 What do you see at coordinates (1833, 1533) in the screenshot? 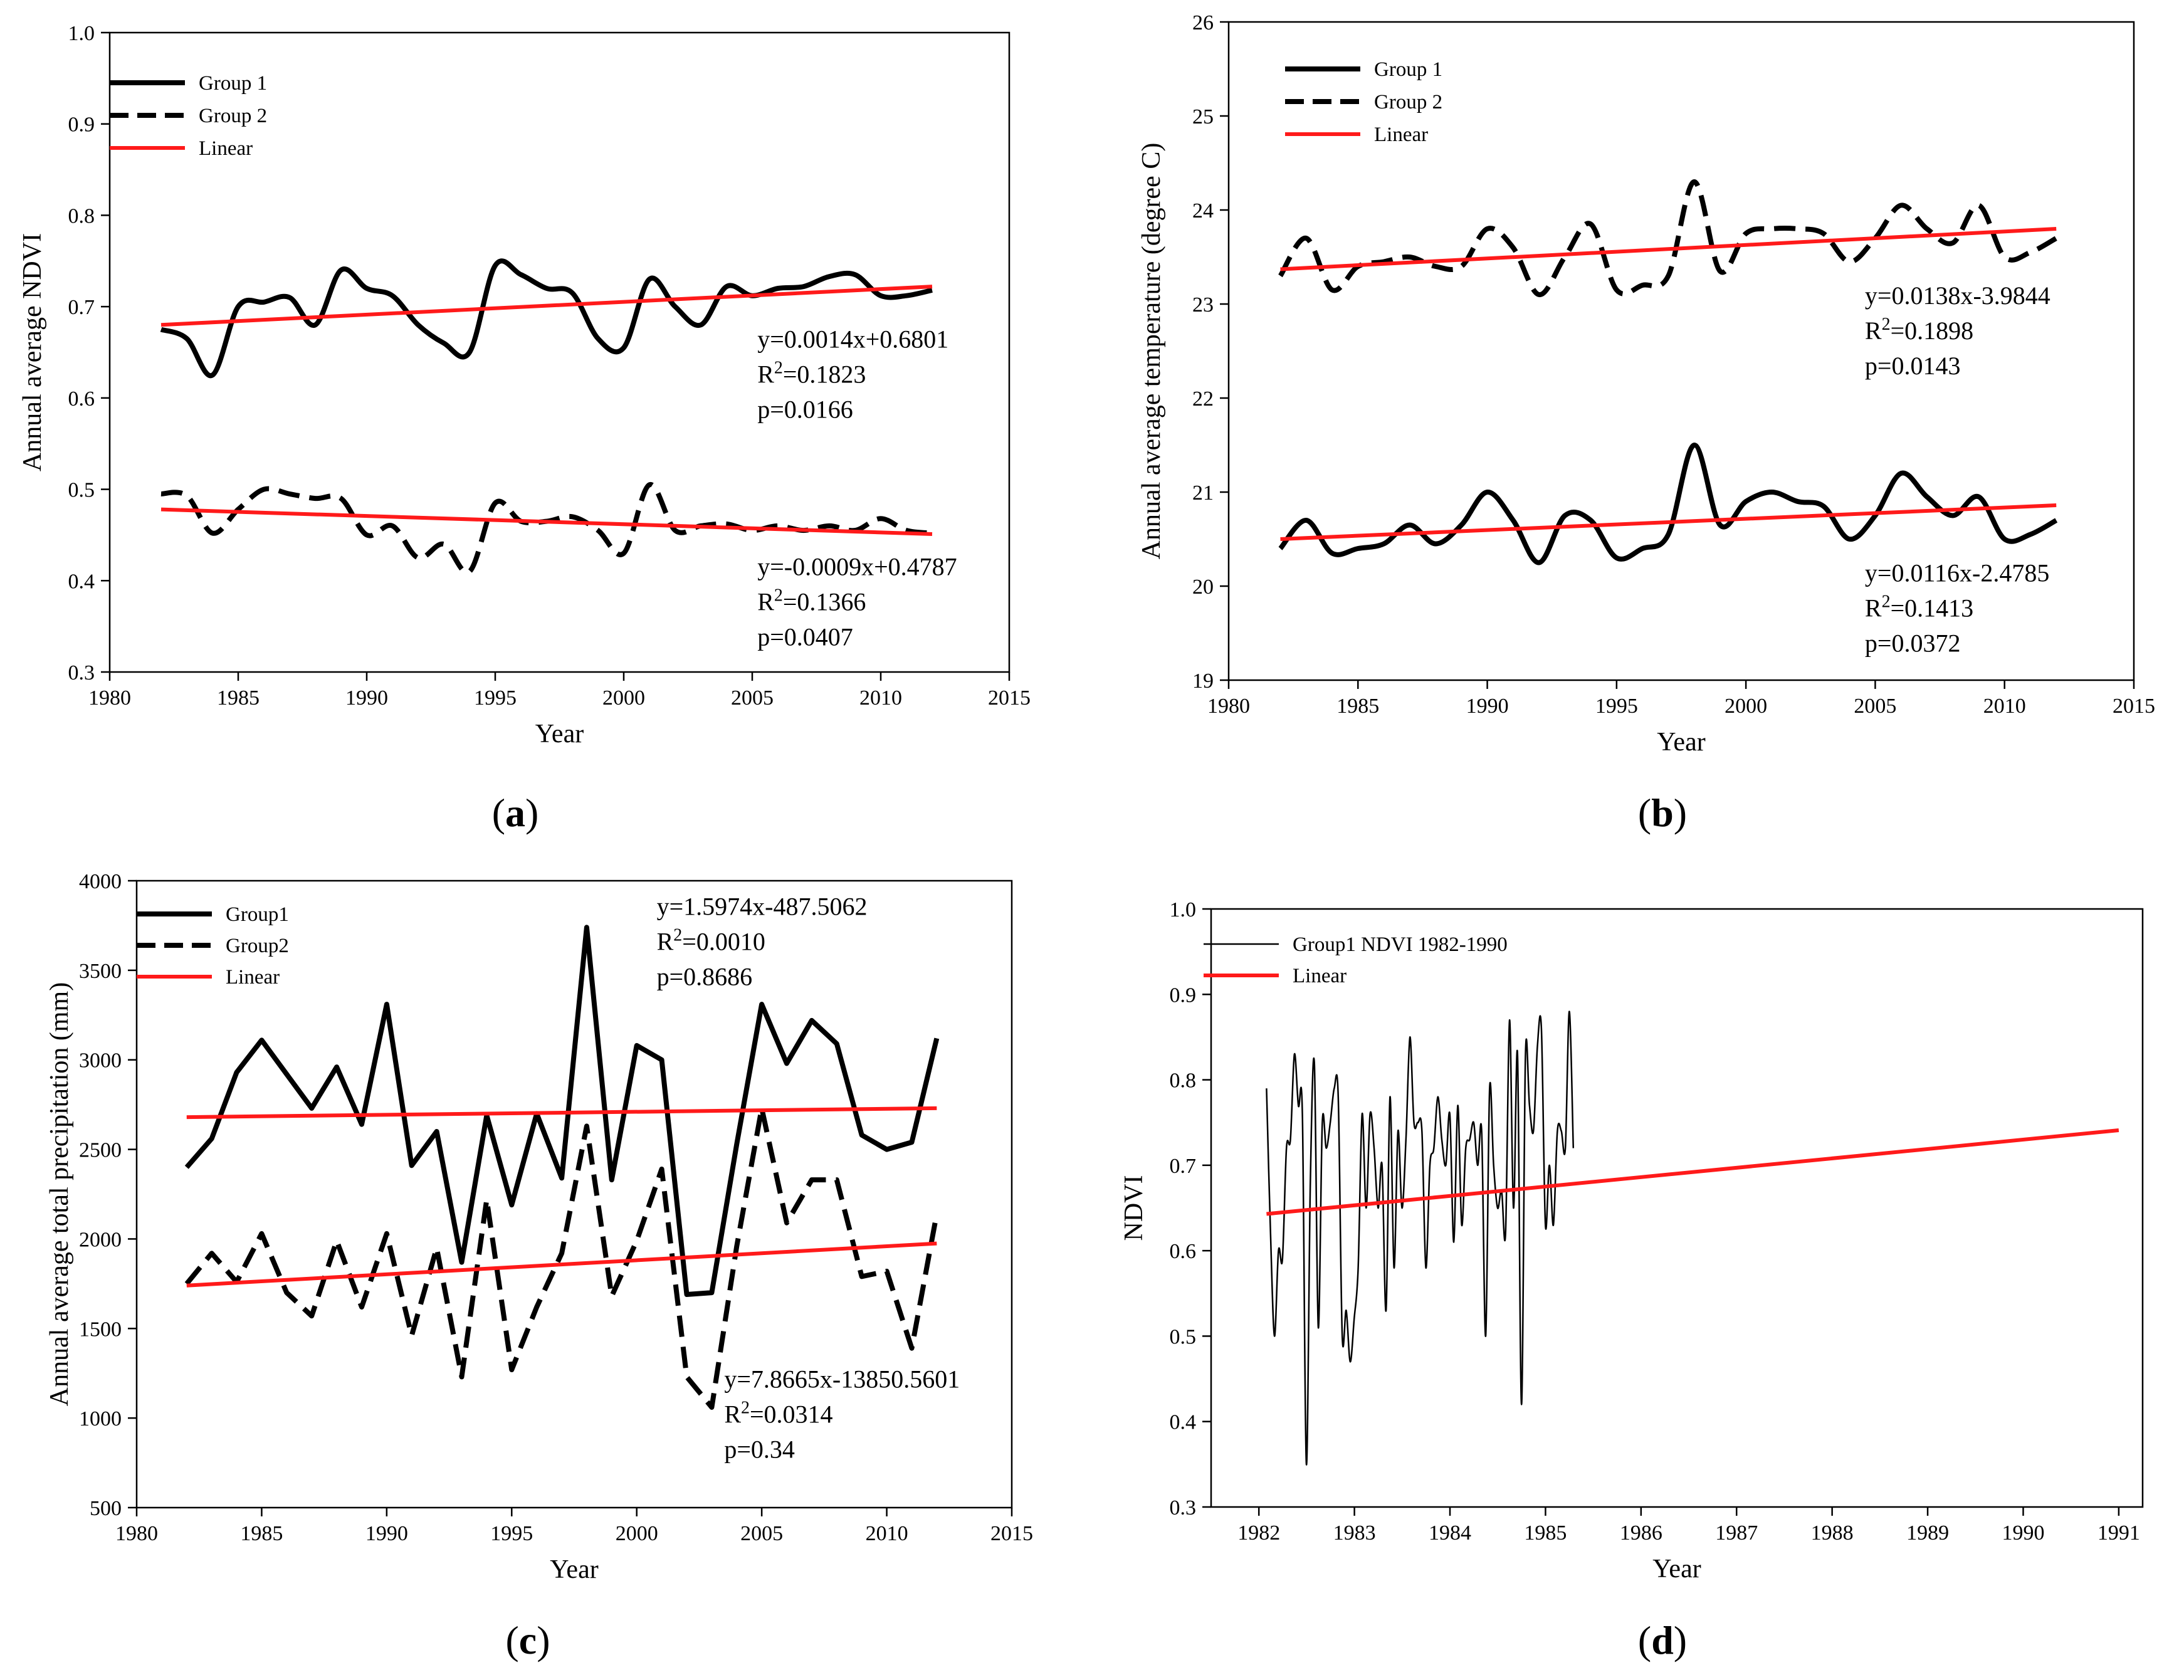
I see `x-tick-label: 1988` at bounding box center [1833, 1533].